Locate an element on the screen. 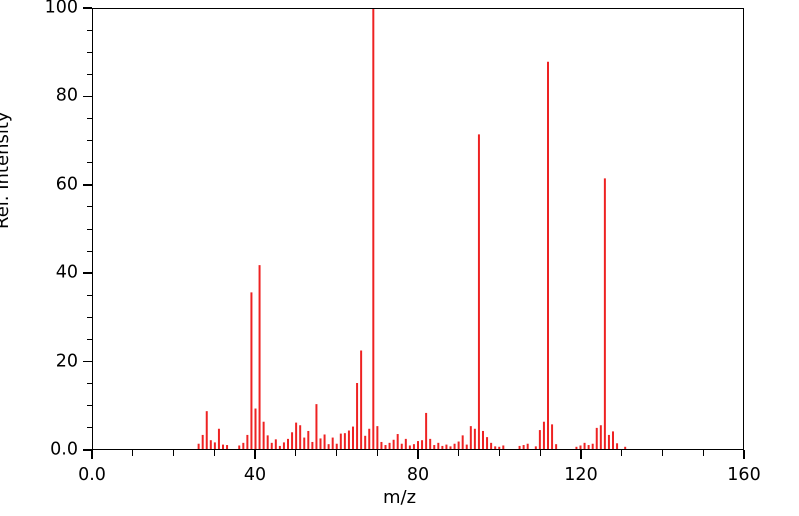  x-axis-title: m/z is located at coordinates (399, 497).